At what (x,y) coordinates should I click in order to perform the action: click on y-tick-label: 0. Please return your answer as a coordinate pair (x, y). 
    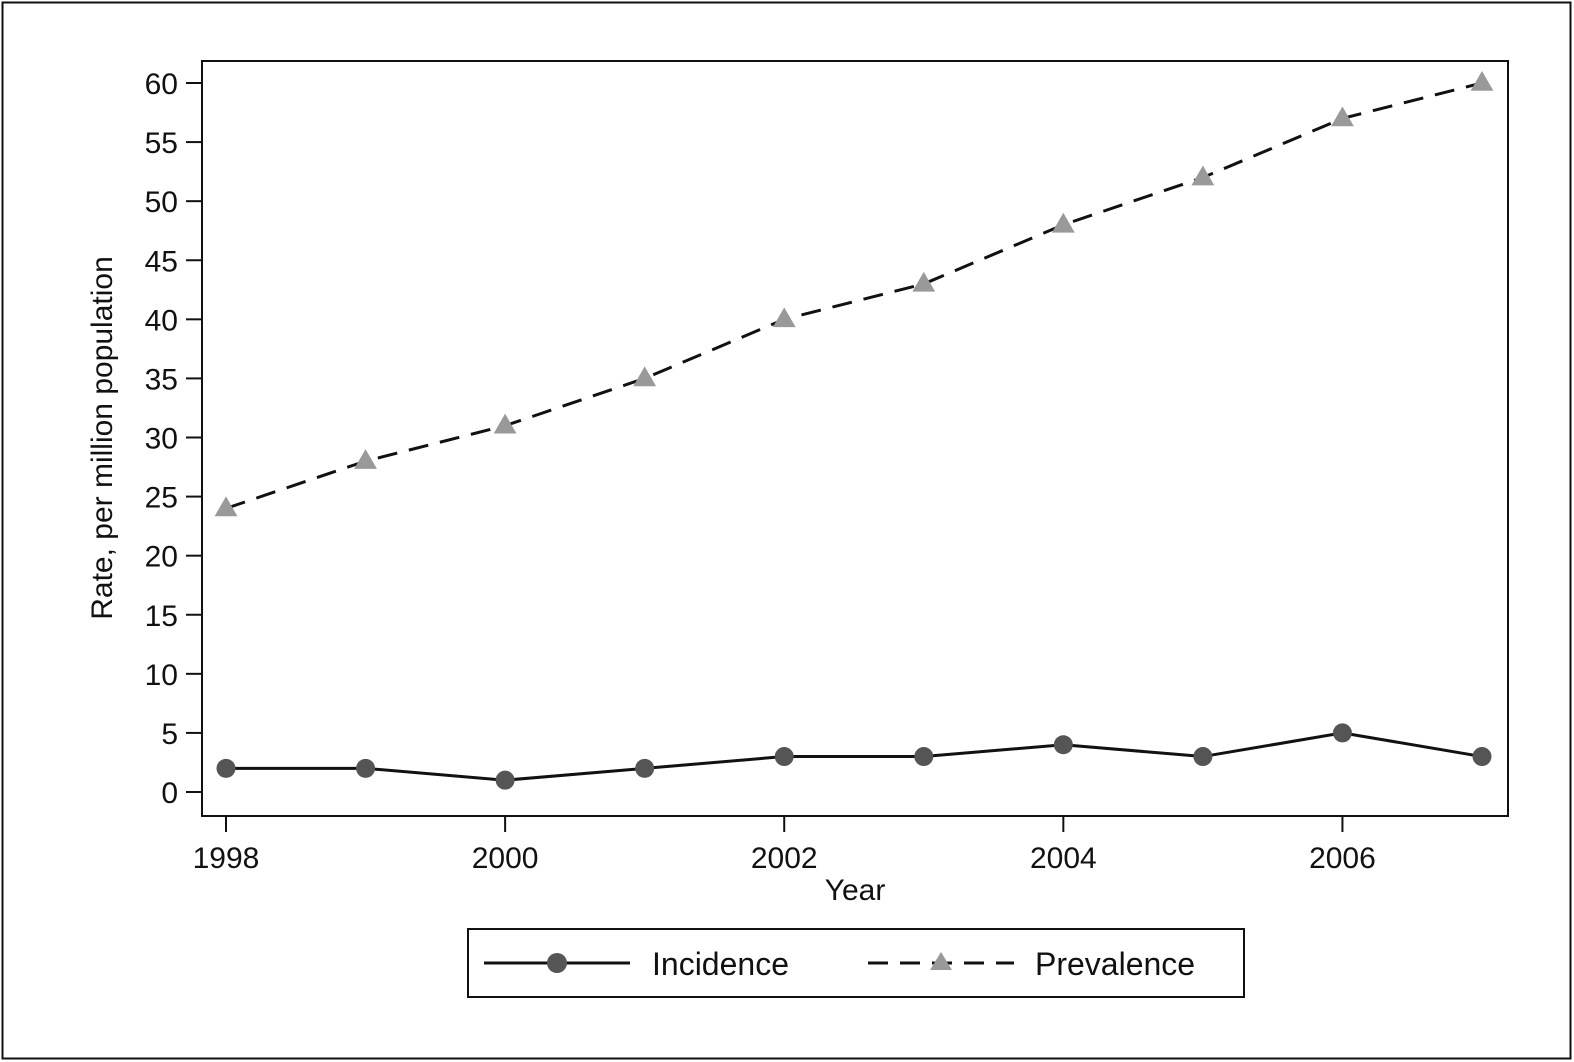
    Looking at the image, I should click on (169, 793).